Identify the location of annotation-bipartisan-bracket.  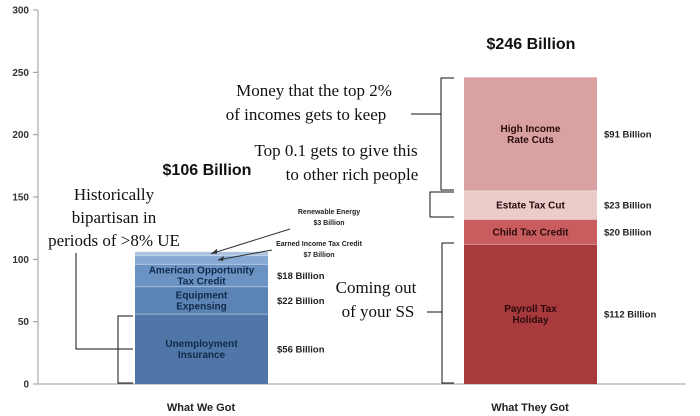
(125, 349).